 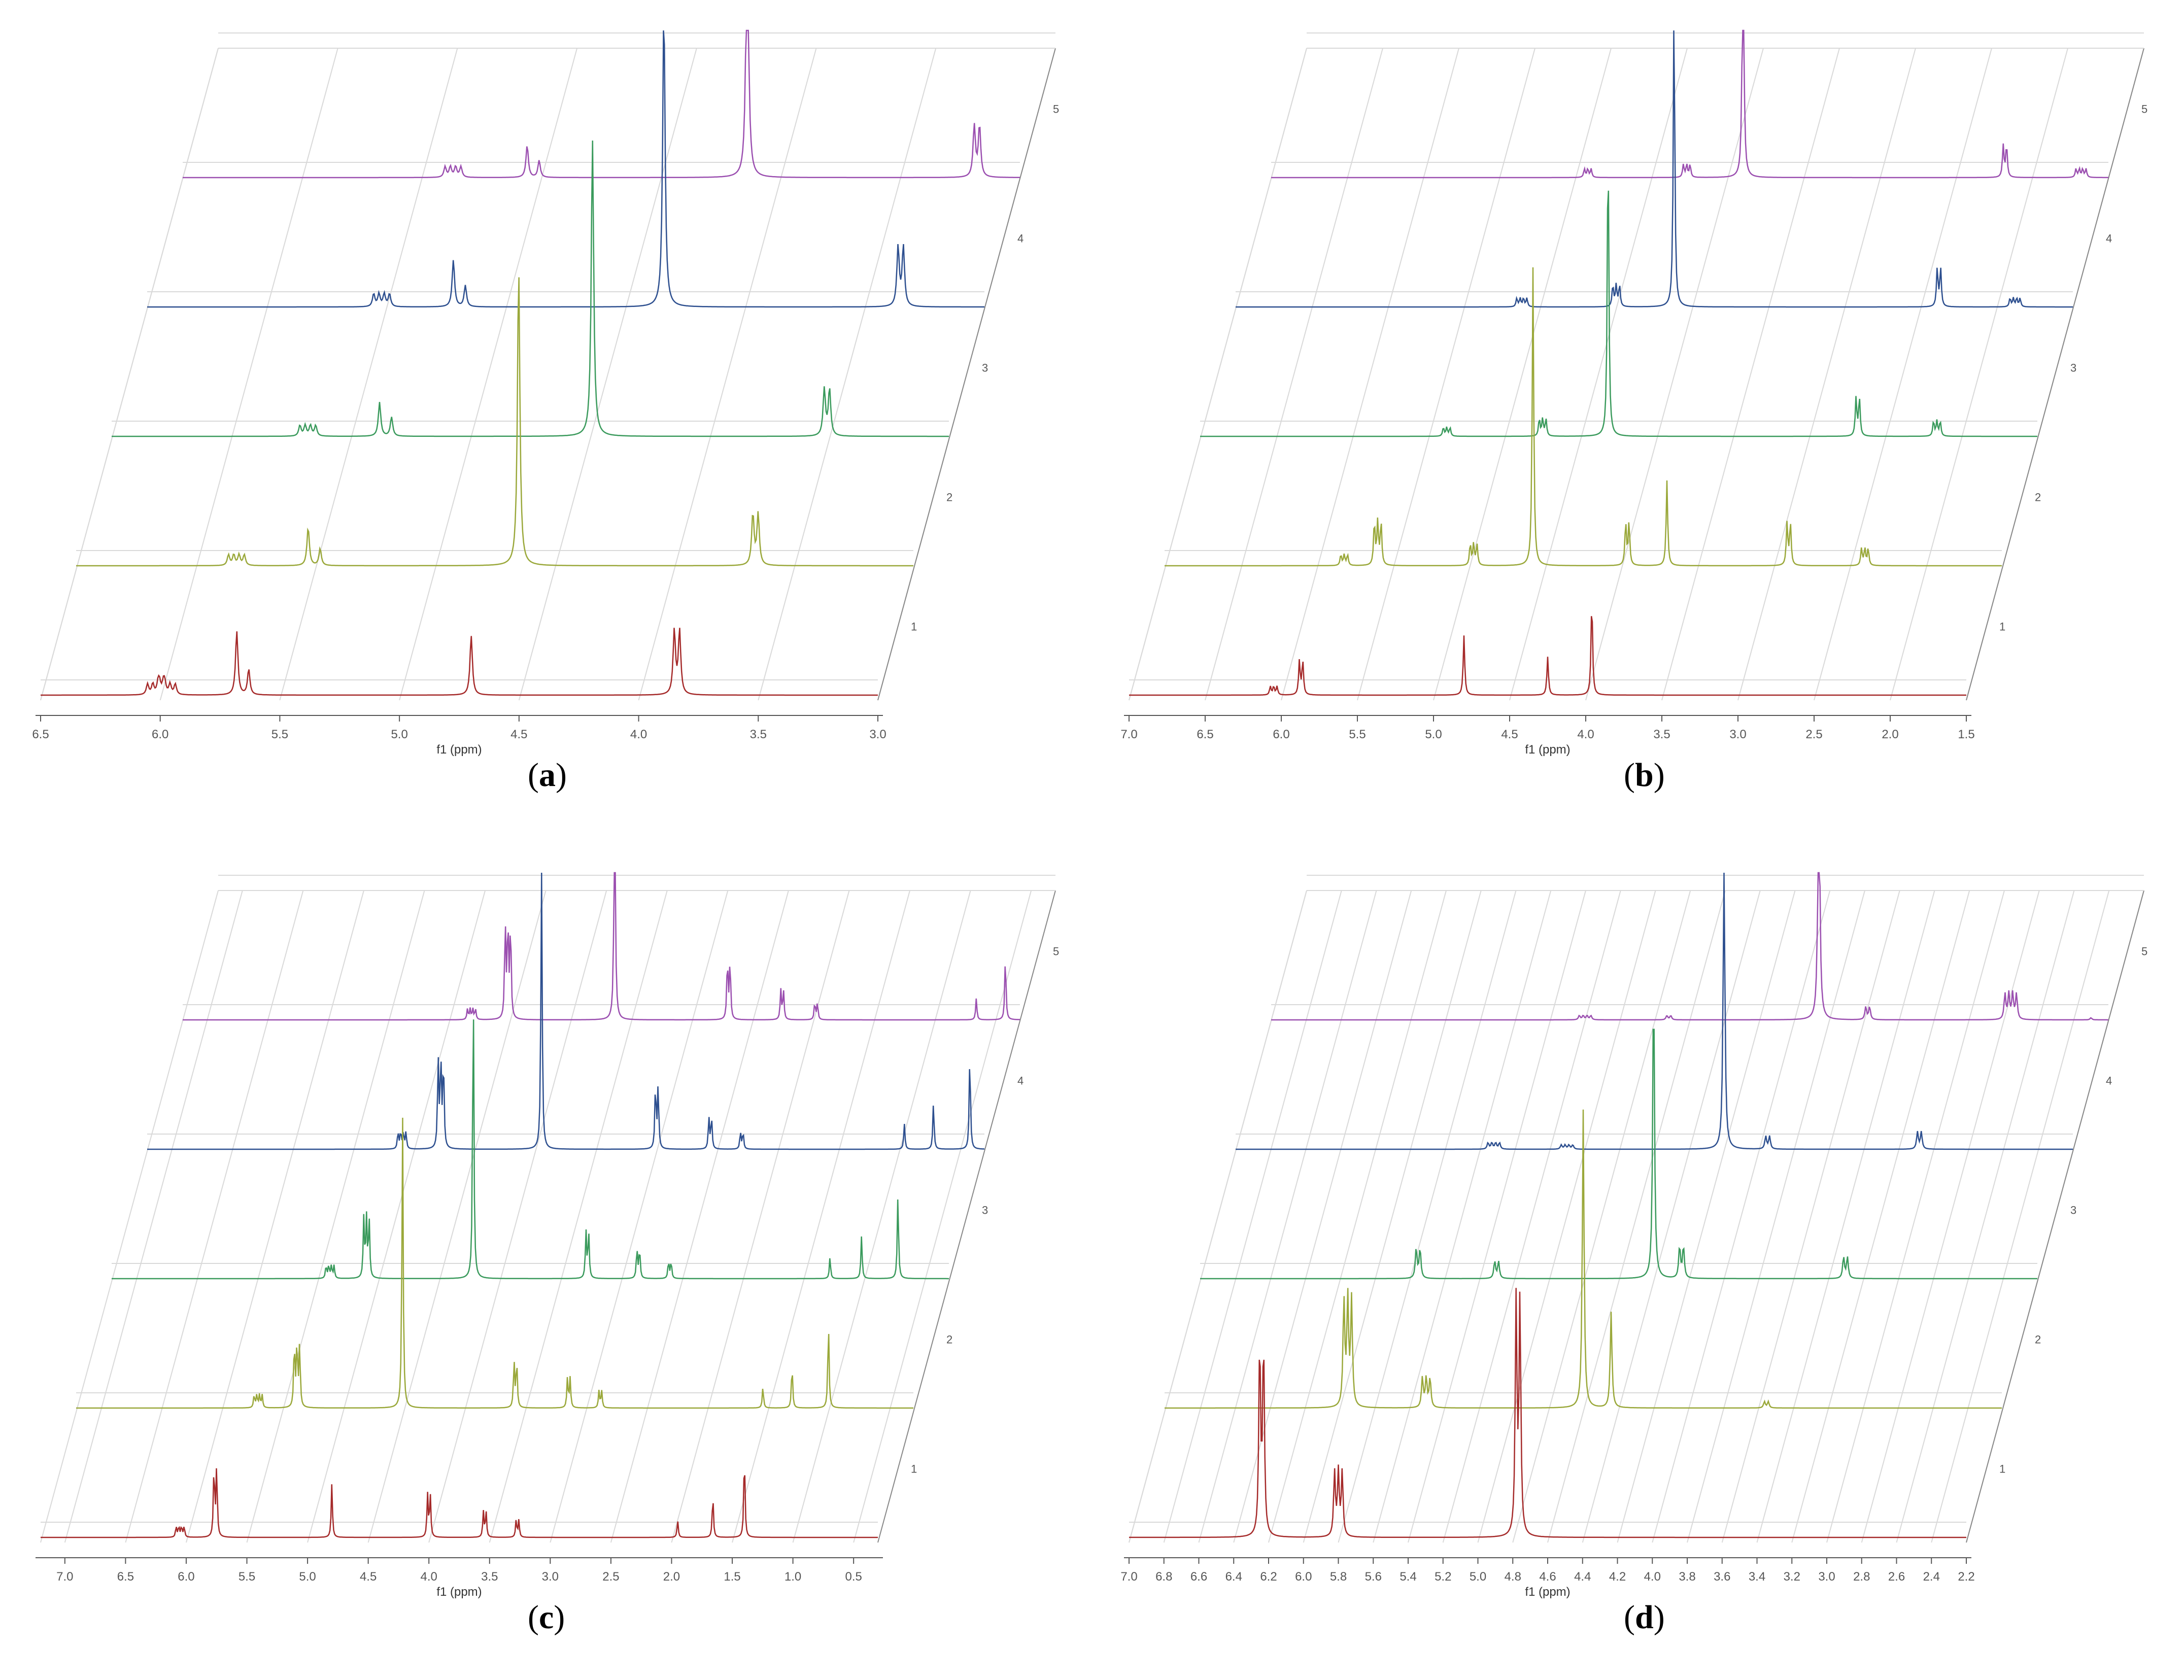 What do you see at coordinates (1792, 1577) in the screenshot?
I see `x-tick-label: 3.2` at bounding box center [1792, 1577].